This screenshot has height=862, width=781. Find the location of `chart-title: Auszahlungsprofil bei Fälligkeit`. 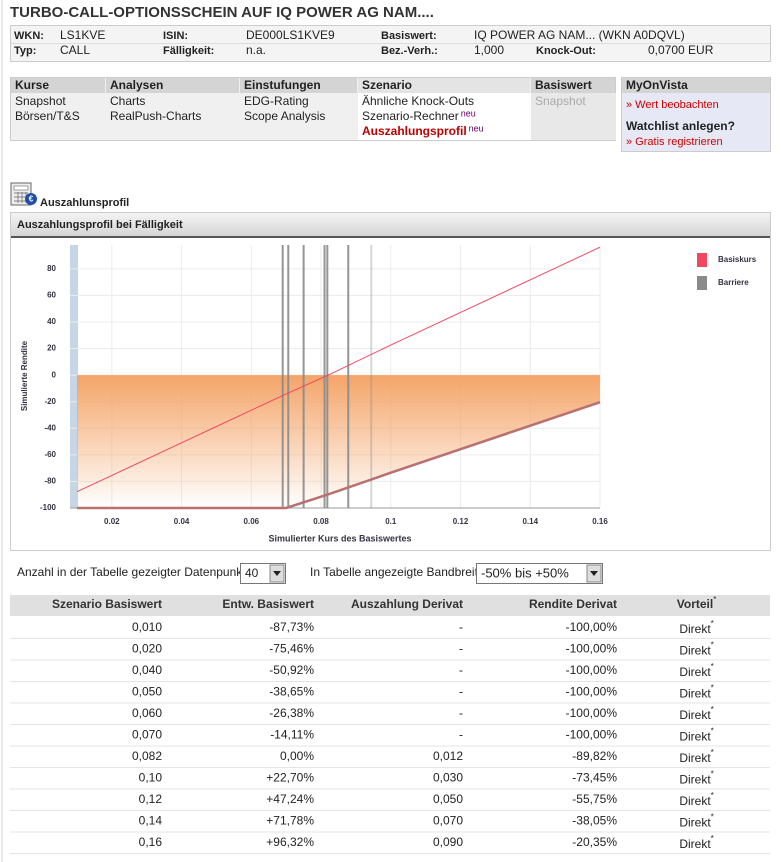

chart-title: Auszahlungsprofil bei Fälligkeit is located at coordinates (100, 225).